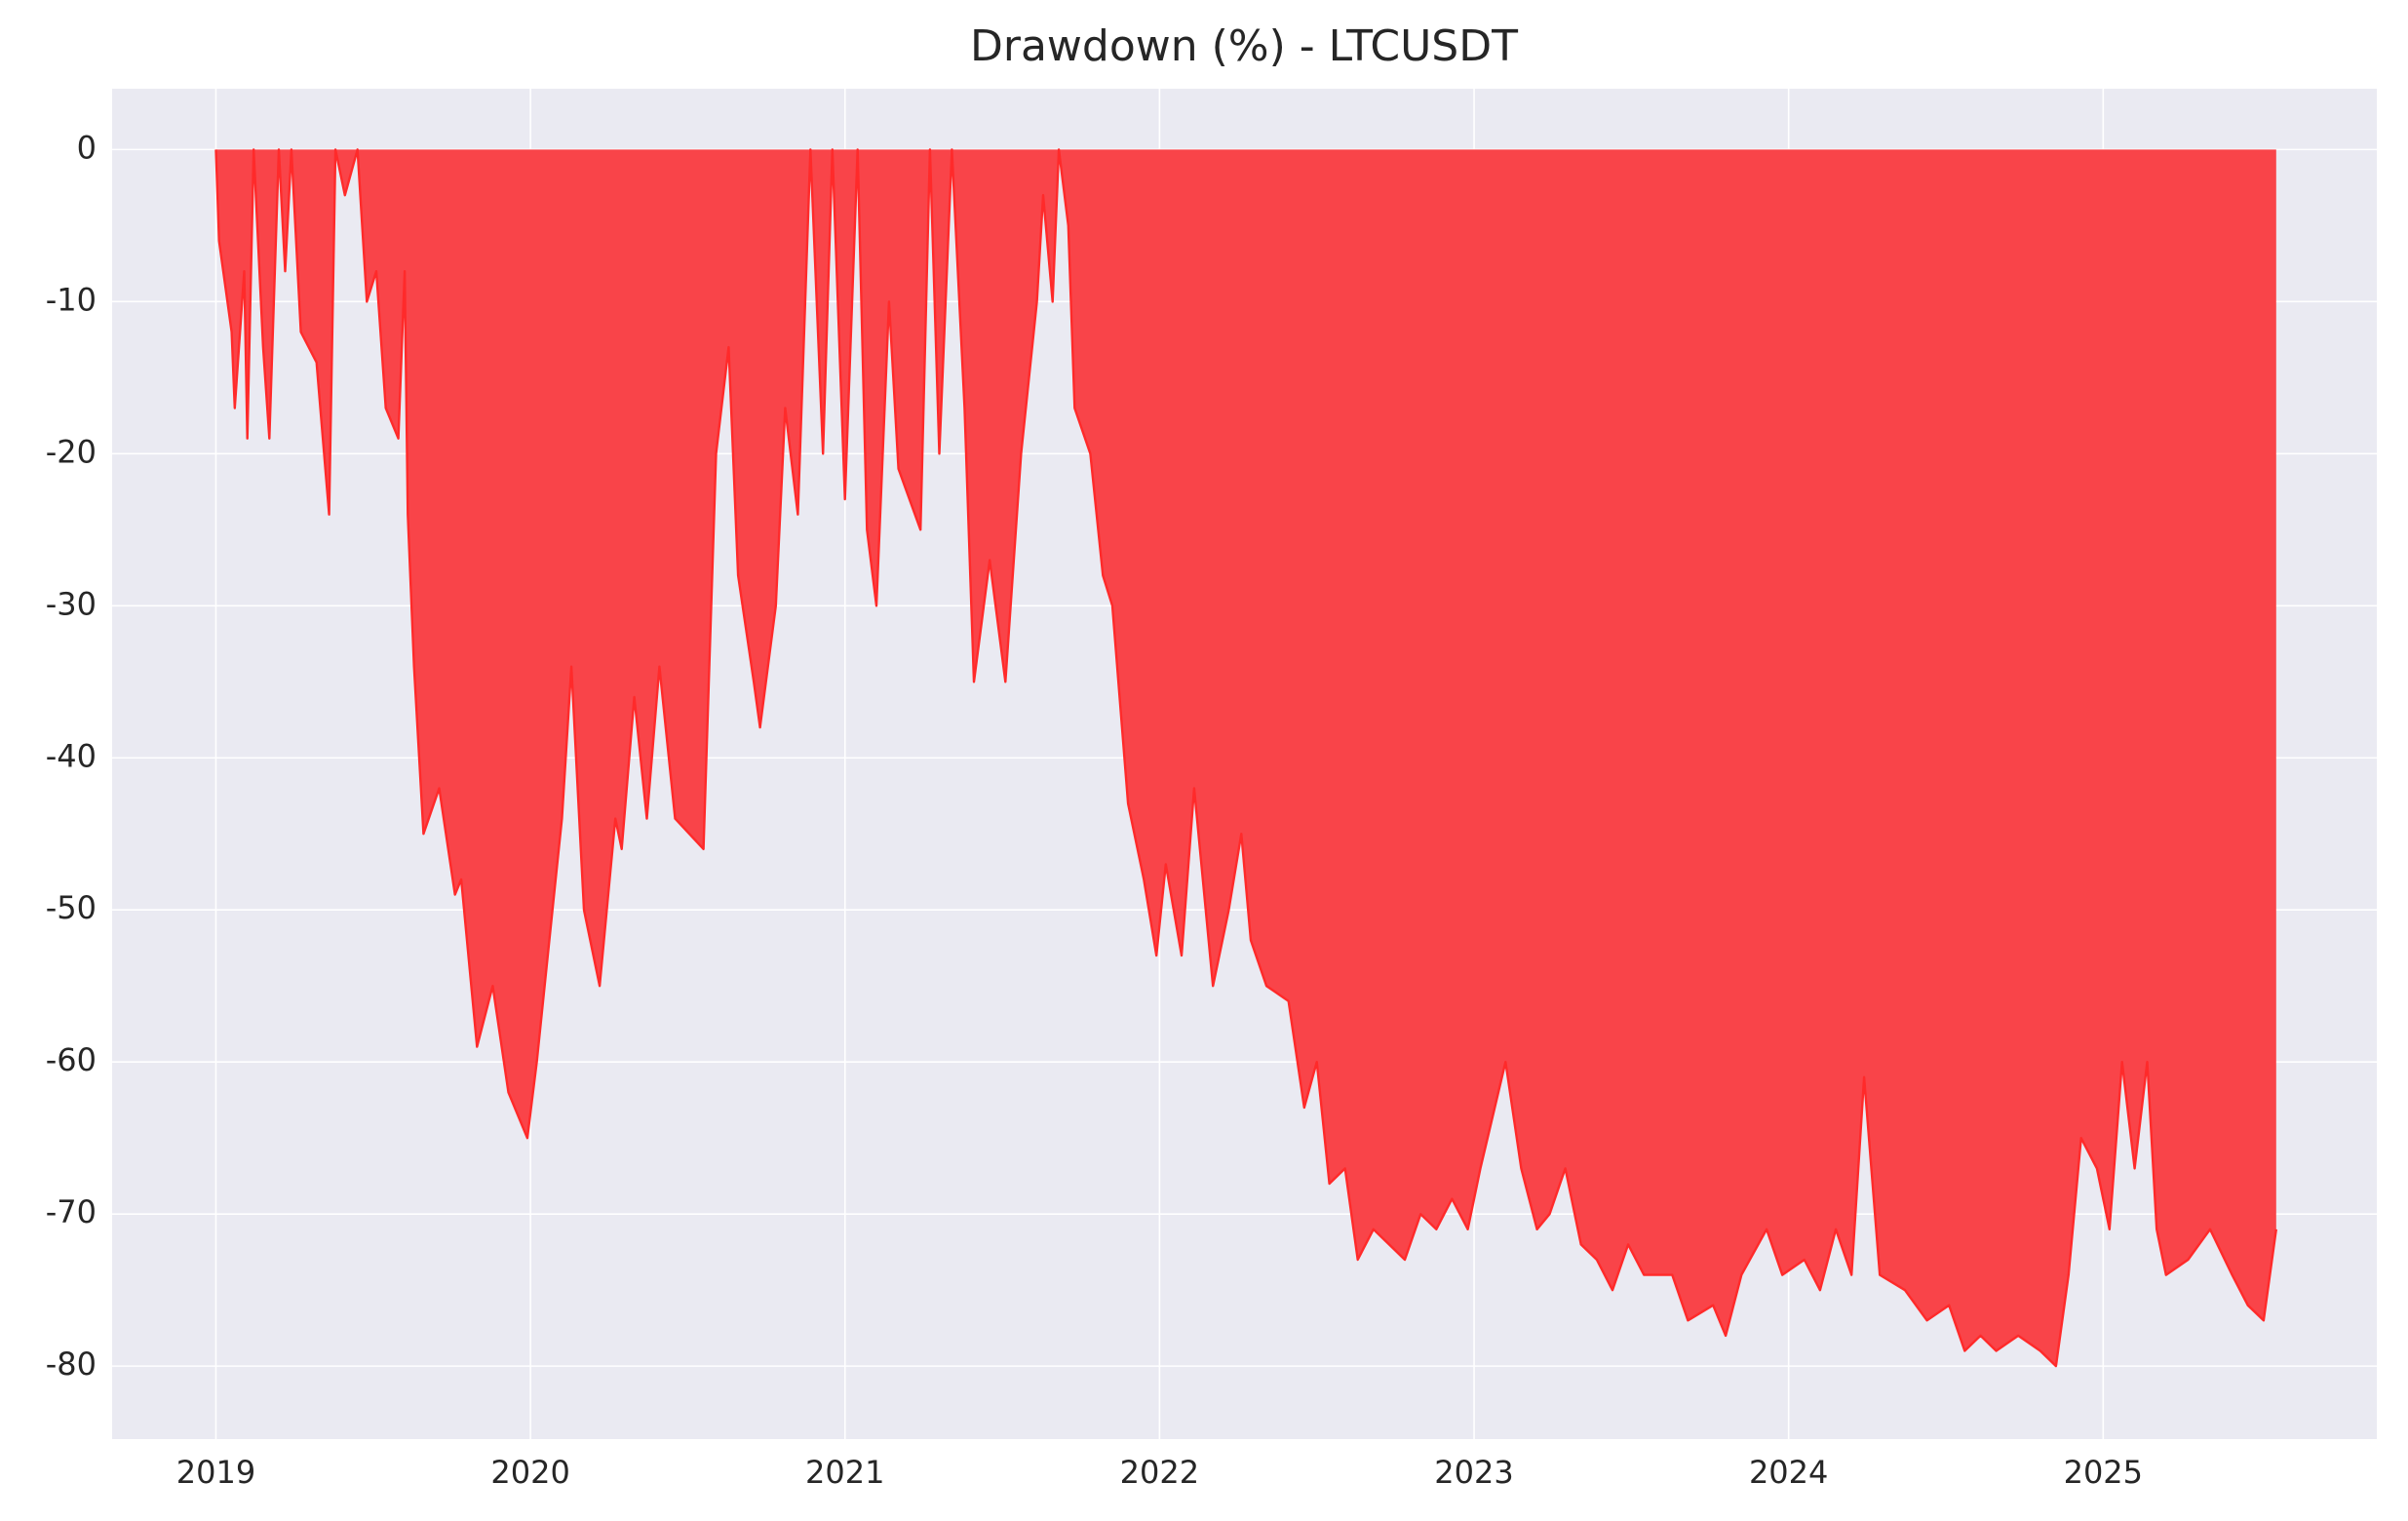  Describe the element at coordinates (1788, 1472) in the screenshot. I see `x-tick-label: 2024` at that location.